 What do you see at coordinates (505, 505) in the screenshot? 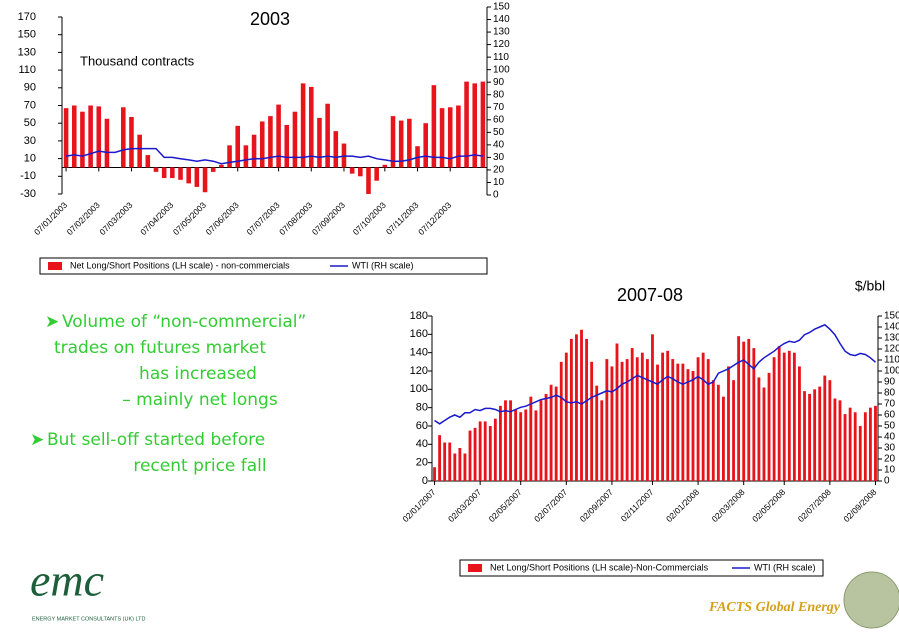
I see `x-tick-label: 02/05/2007` at bounding box center [505, 505].